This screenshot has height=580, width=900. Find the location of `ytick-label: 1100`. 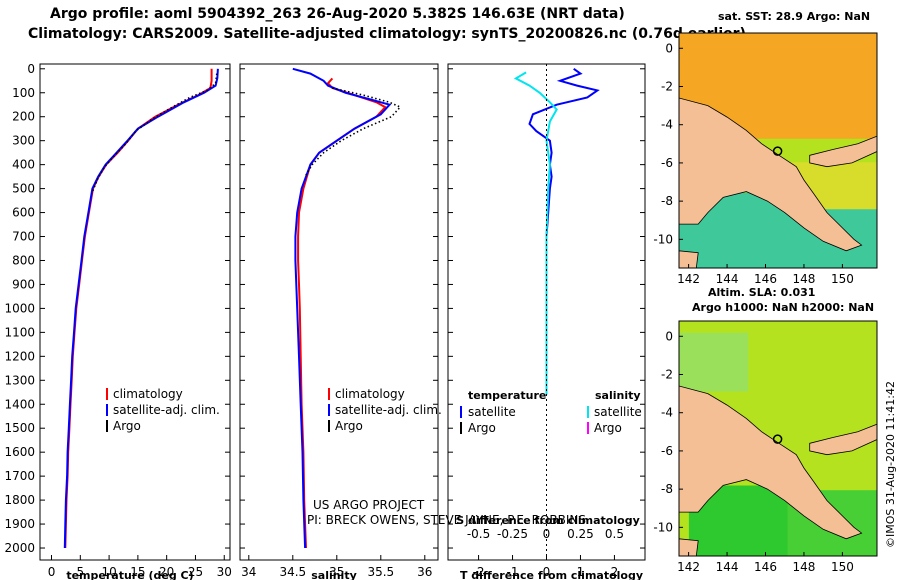

ytick-label: 1100 is located at coordinates (19, 332).